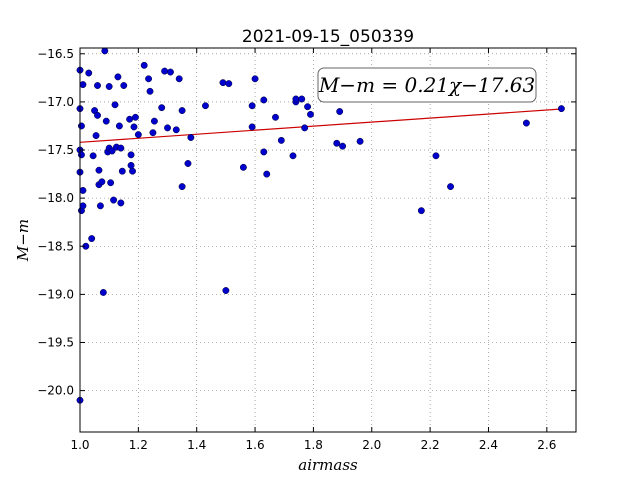 Image resolution: width=640 pixels, height=480 pixels. I want to click on fit-line, so click(320, 125).